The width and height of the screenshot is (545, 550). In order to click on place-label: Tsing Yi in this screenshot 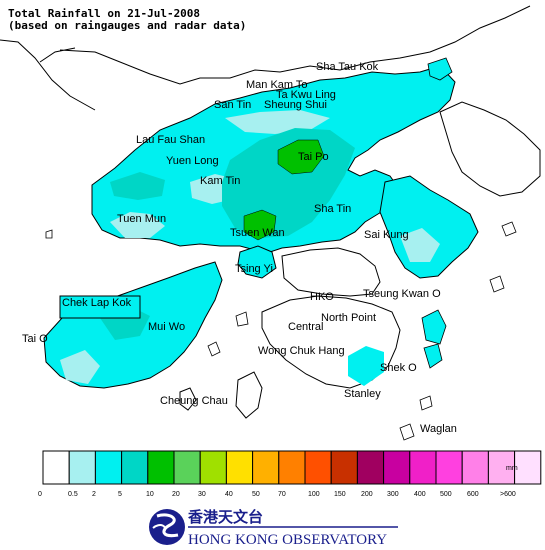, I will do `click(254, 269)`.